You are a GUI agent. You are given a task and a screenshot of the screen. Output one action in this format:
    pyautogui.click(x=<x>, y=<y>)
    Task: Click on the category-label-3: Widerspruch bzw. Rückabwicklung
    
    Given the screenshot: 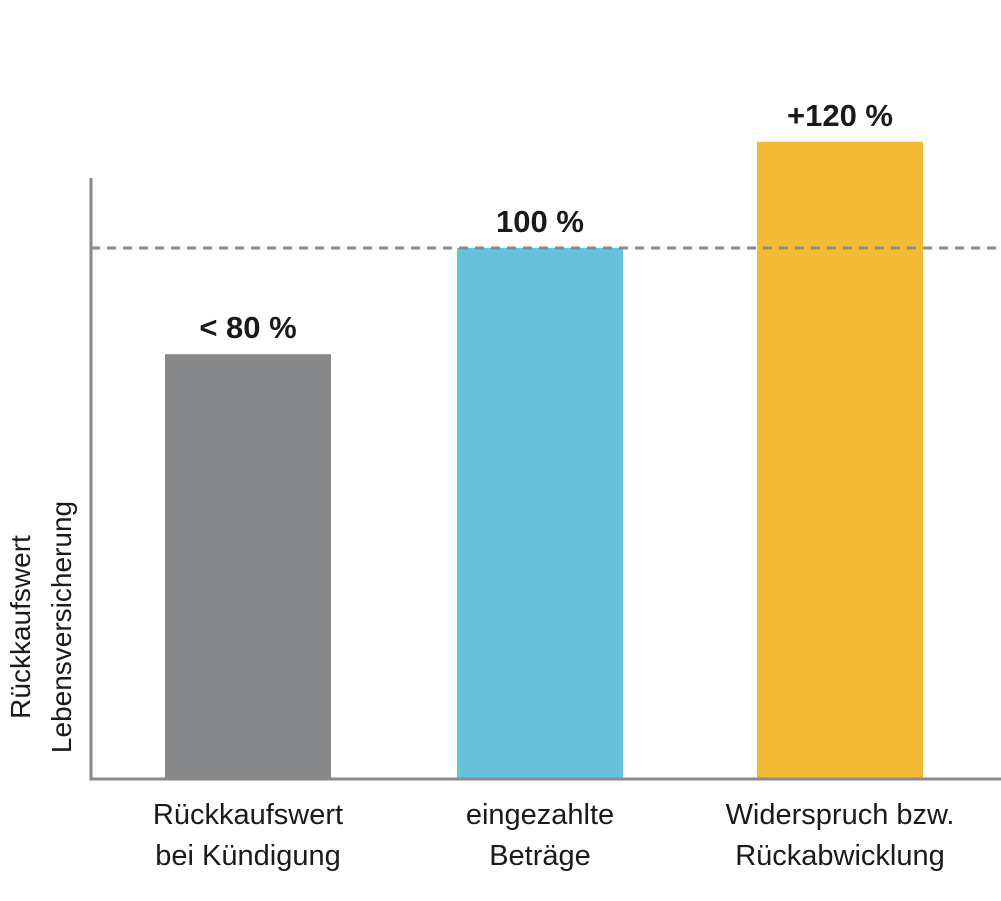 What is the action you would take?
    pyautogui.click(x=840, y=835)
    